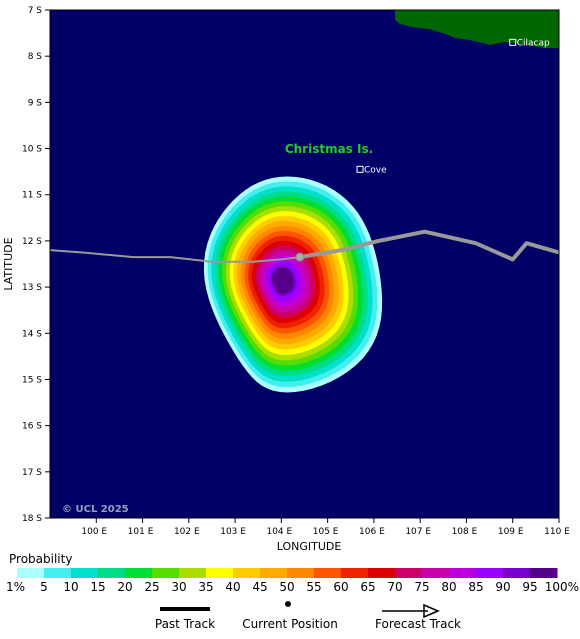  Describe the element at coordinates (329, 149) in the screenshot. I see `christmas-island-label: Christmas Is.` at that location.